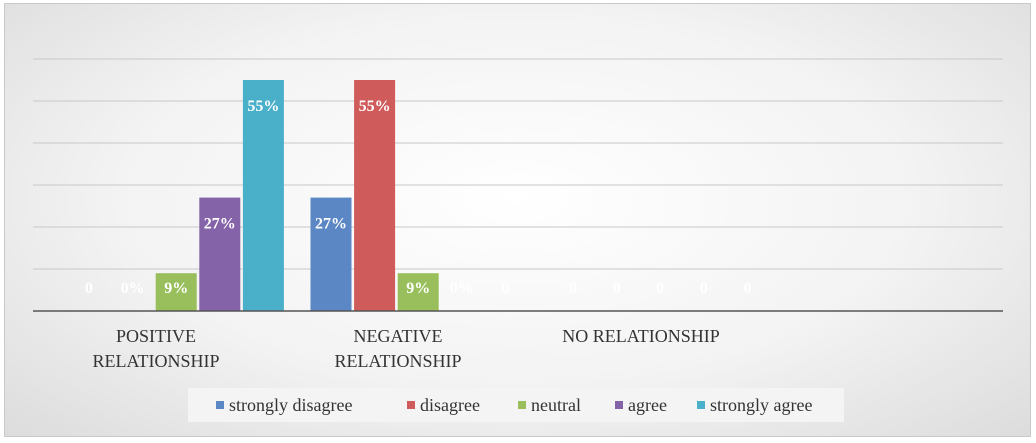 Image resolution: width=1036 pixels, height=443 pixels. What do you see at coordinates (647, 405) in the screenshot?
I see `legend-label: agree` at bounding box center [647, 405].